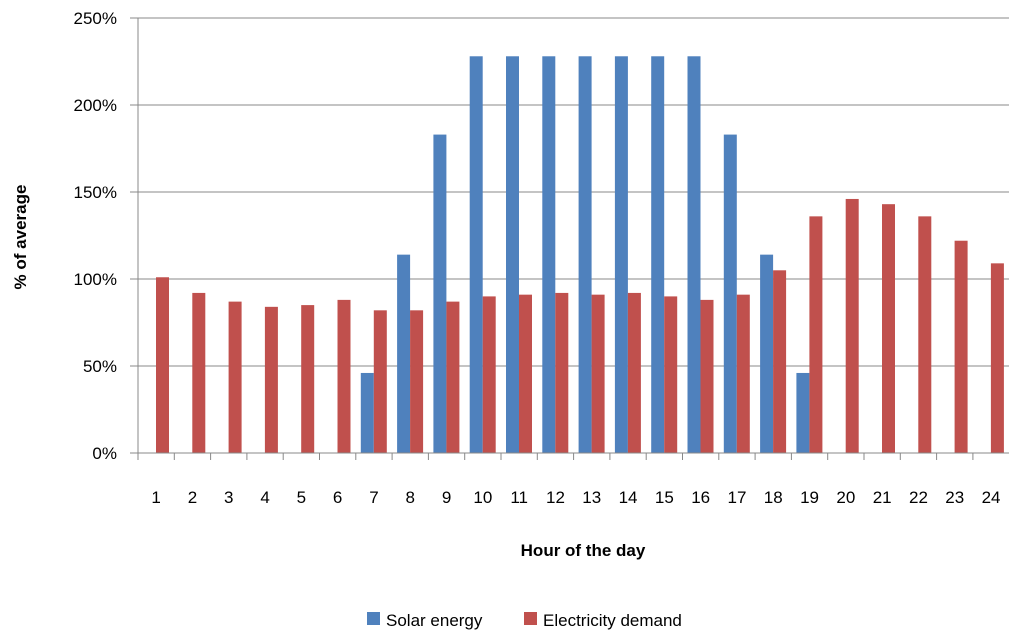 This screenshot has width=1009, height=634. Describe the element at coordinates (954, 497) in the screenshot. I see `x-tick-label: 23` at that location.